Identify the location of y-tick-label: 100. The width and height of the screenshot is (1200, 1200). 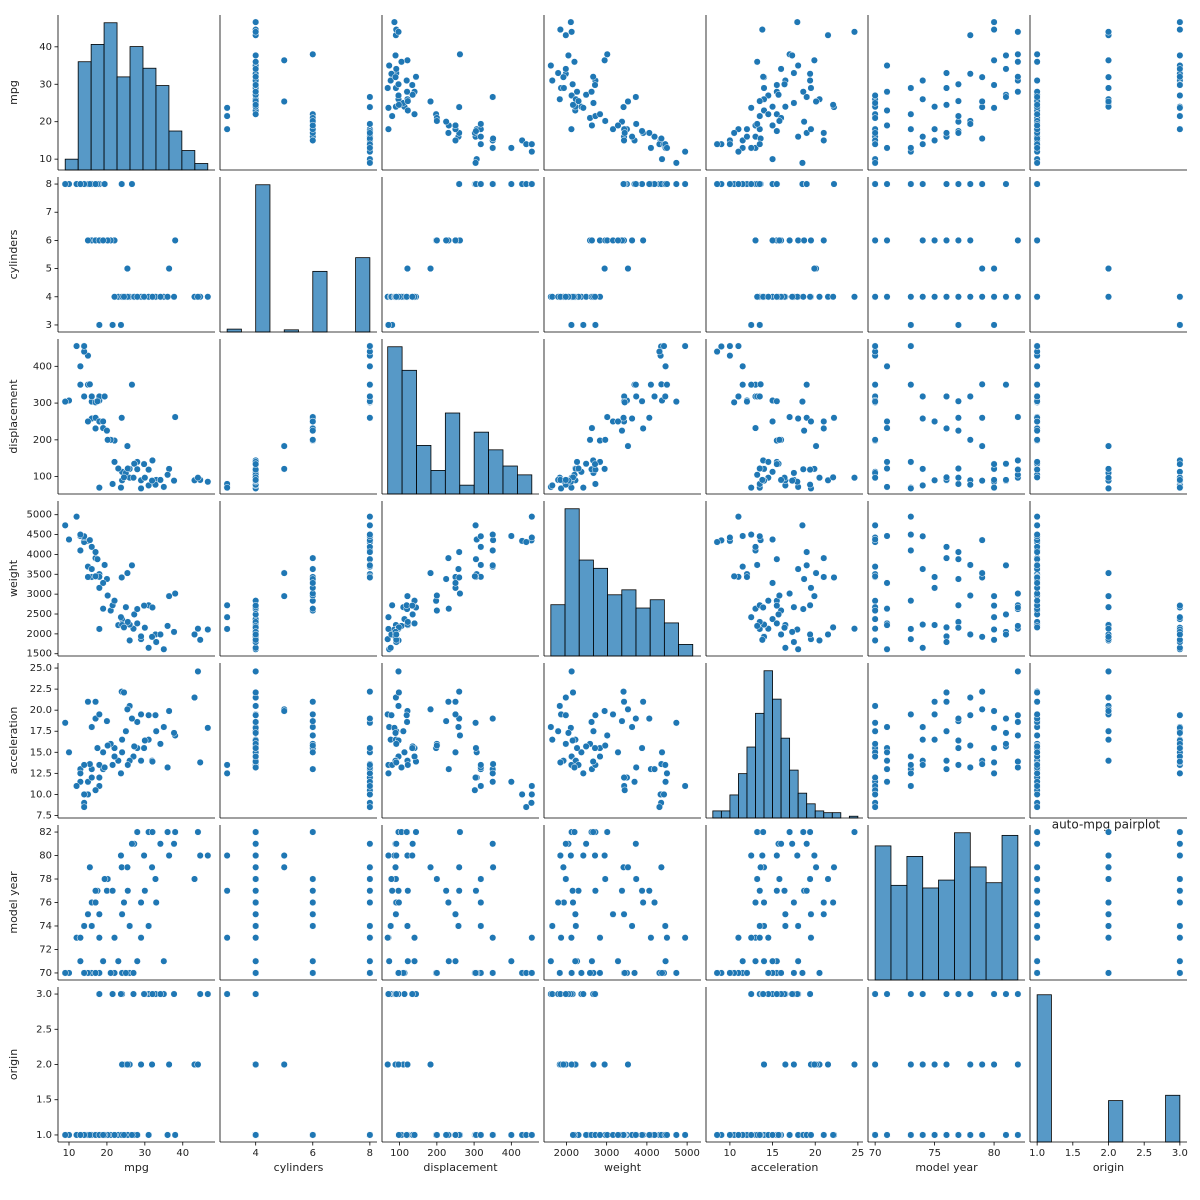
(42, 477).